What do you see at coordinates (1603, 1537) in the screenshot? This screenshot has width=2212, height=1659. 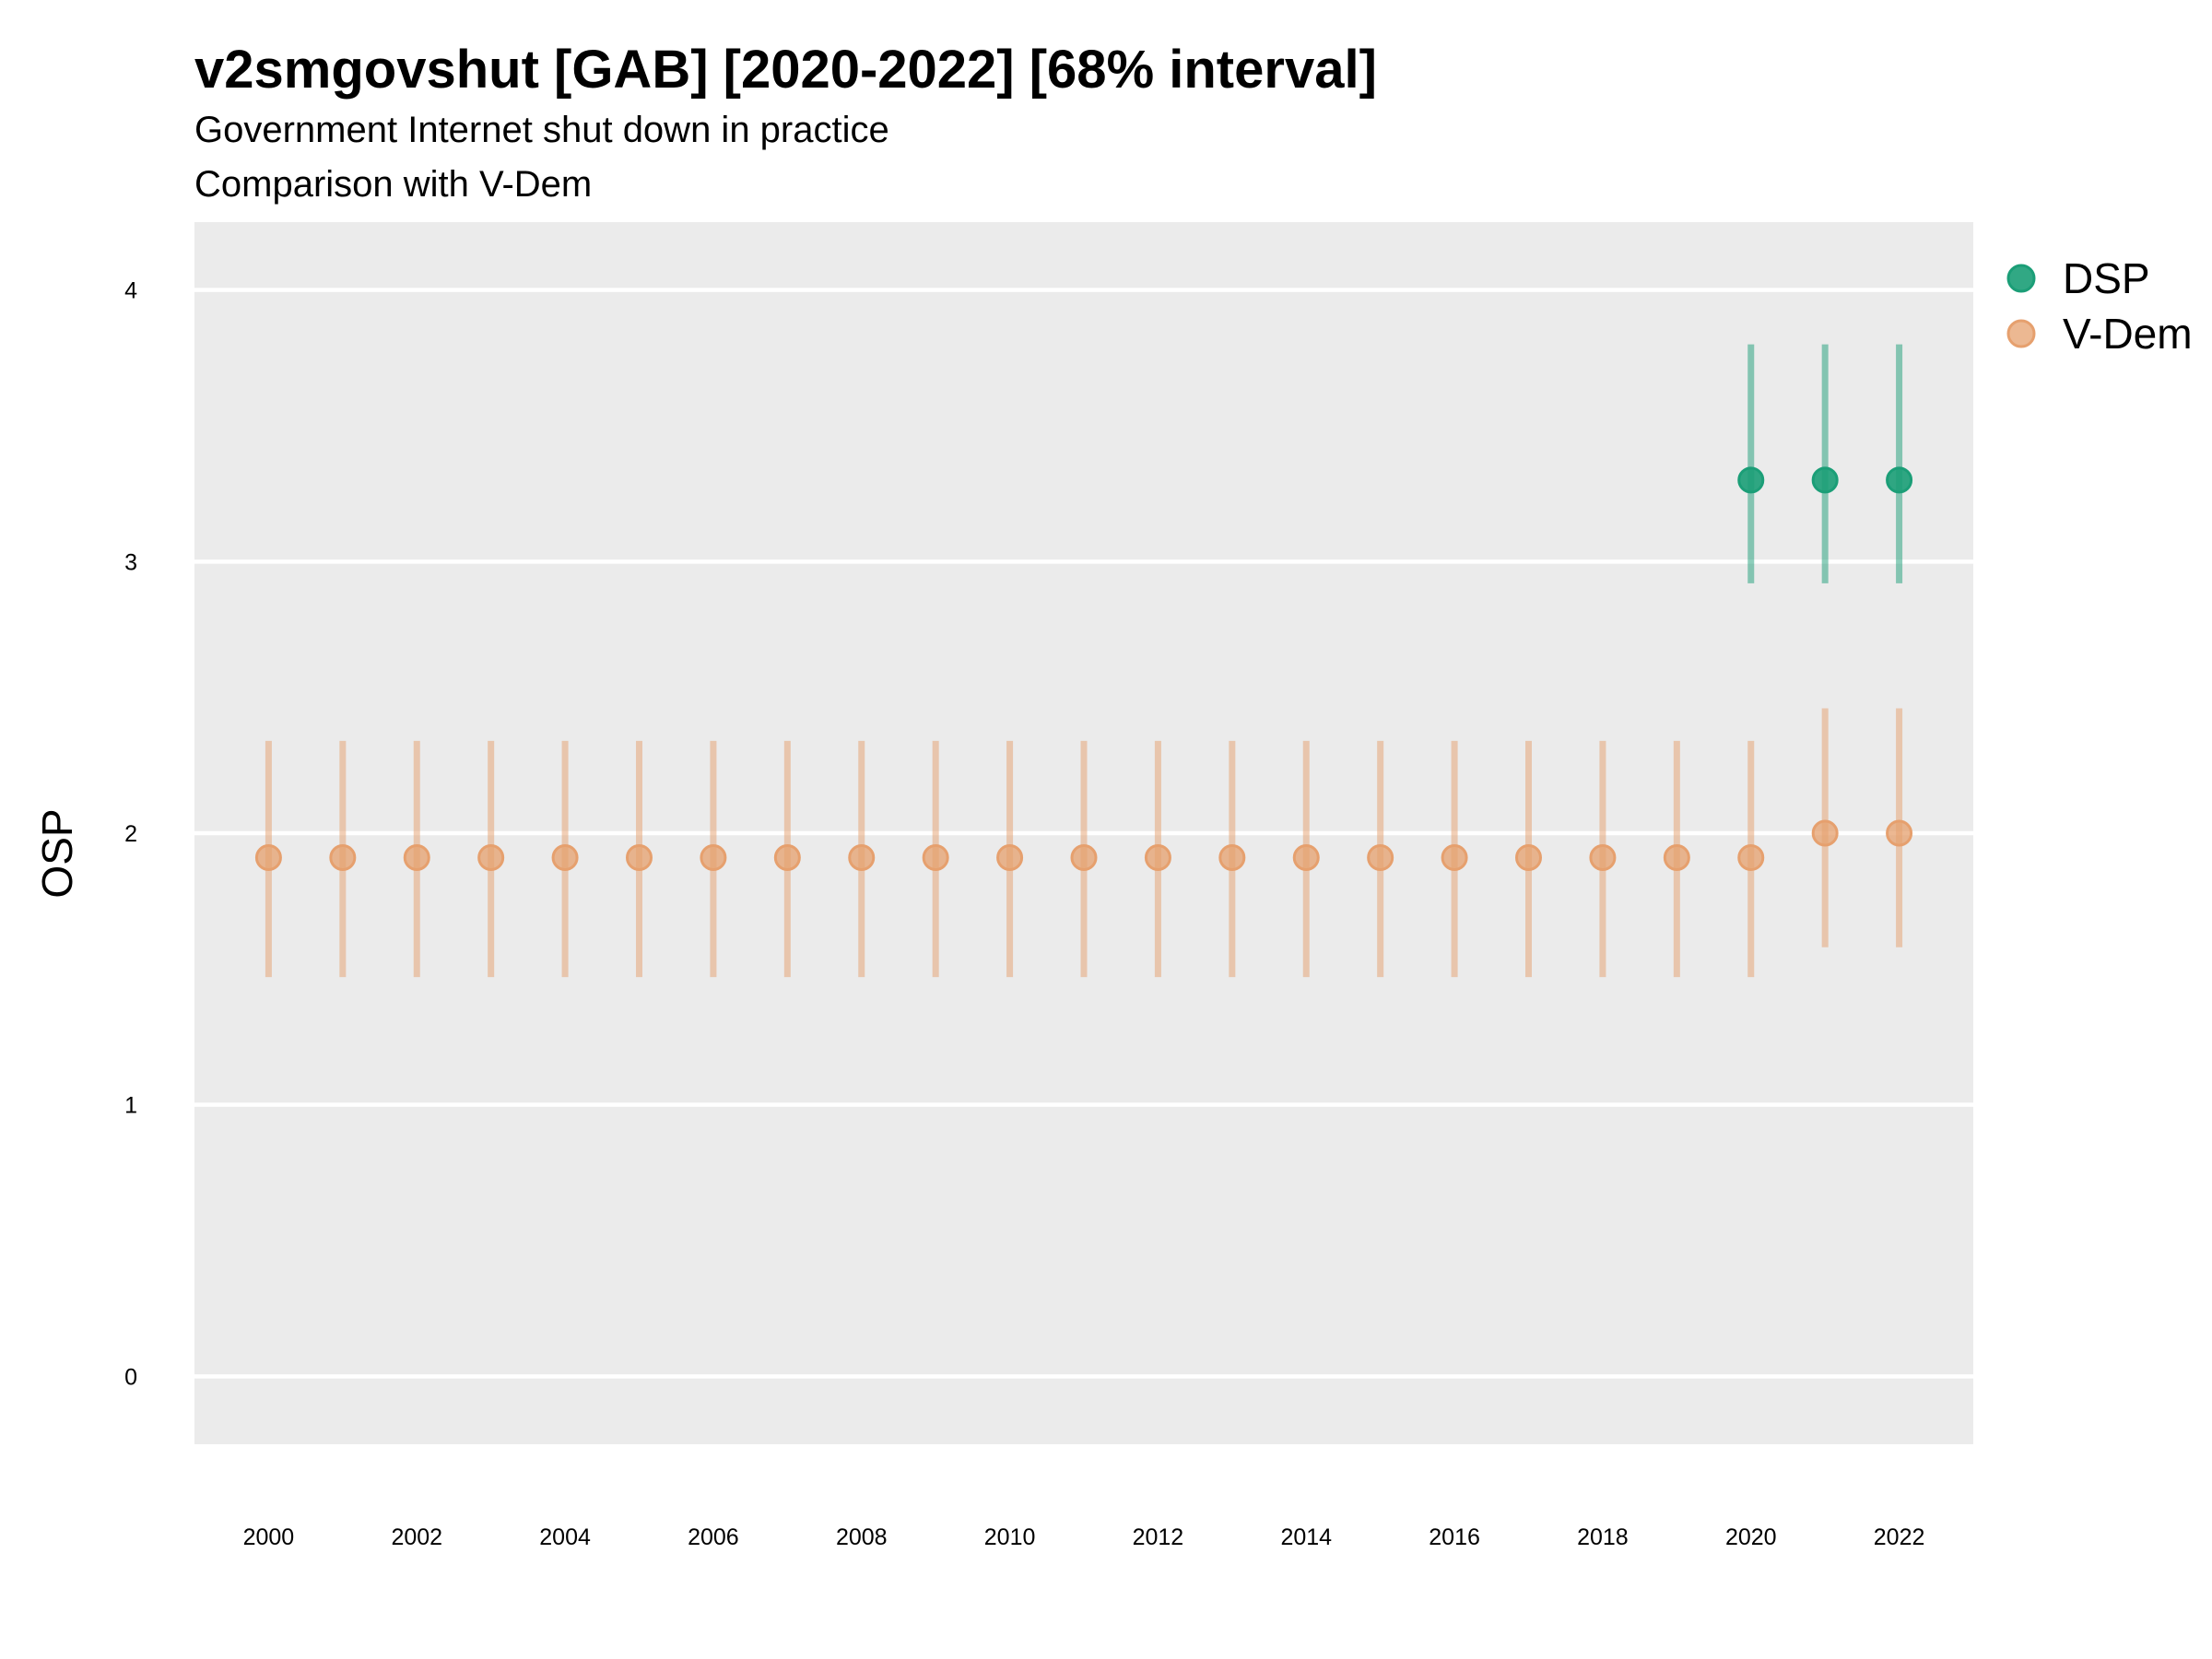 I see `x-tick-label: 2018` at bounding box center [1603, 1537].